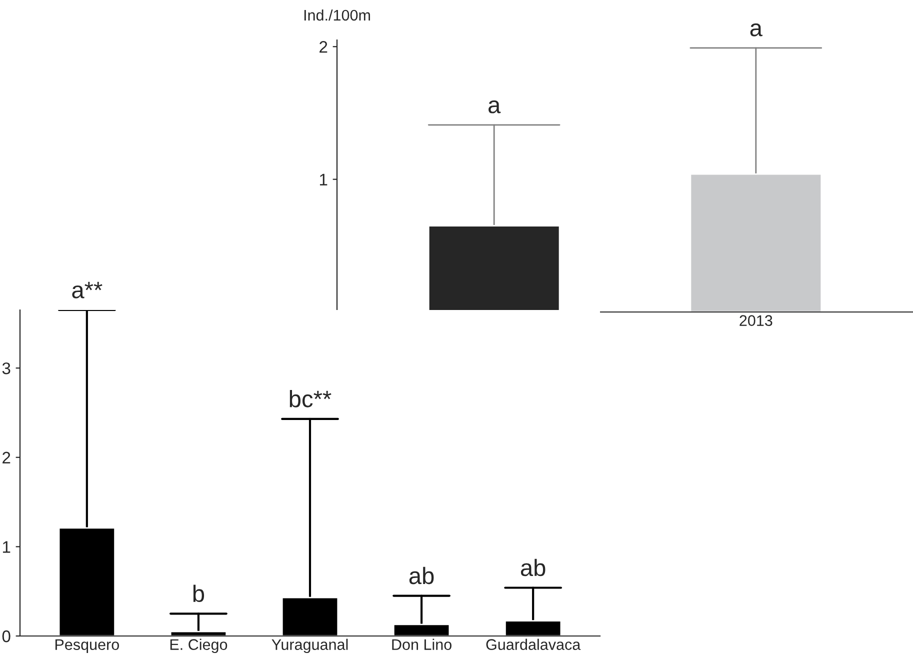 This screenshot has width=913, height=664. Describe the element at coordinates (87, 646) in the screenshot. I see `x-tick-label: Pesquero` at that location.